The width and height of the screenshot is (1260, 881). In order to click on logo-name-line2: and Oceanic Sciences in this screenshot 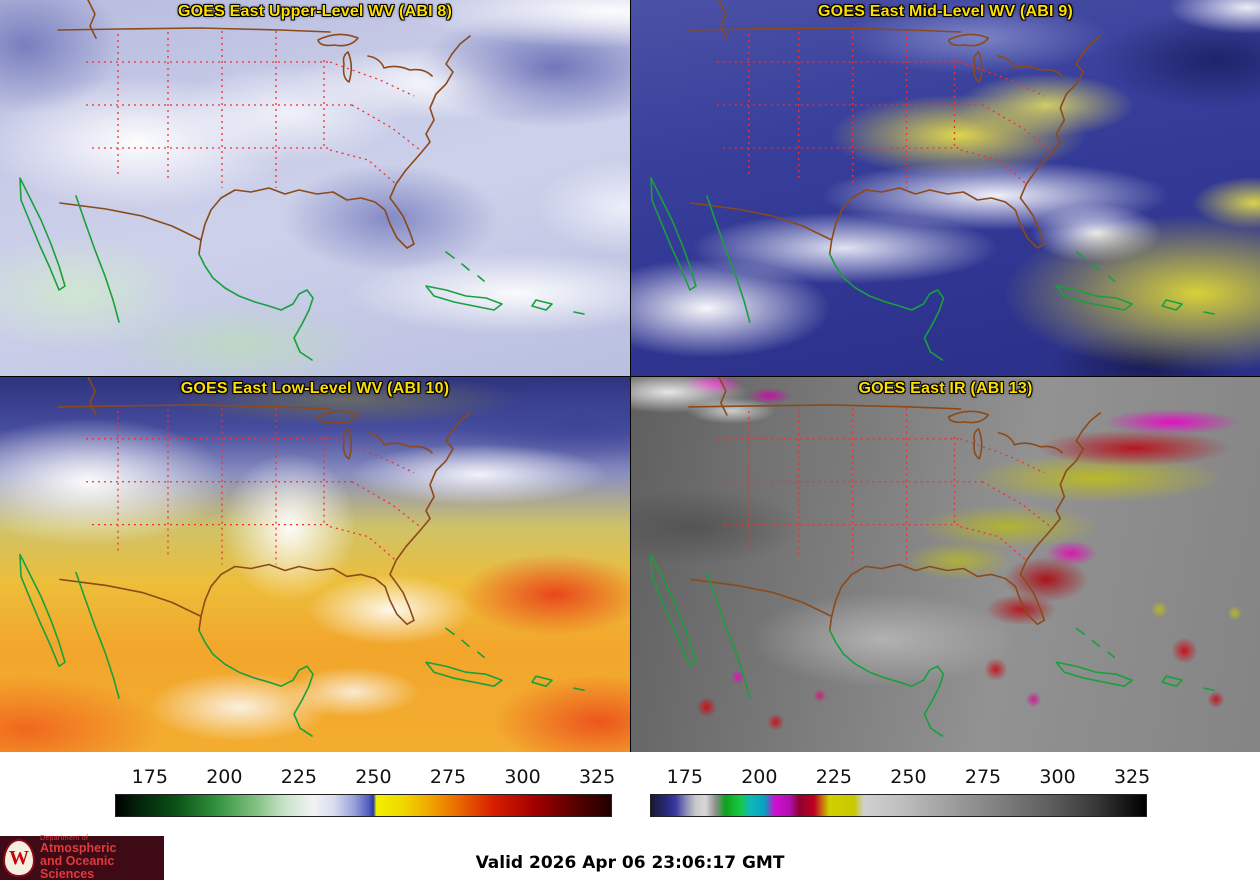, I will do `click(77, 867)`.